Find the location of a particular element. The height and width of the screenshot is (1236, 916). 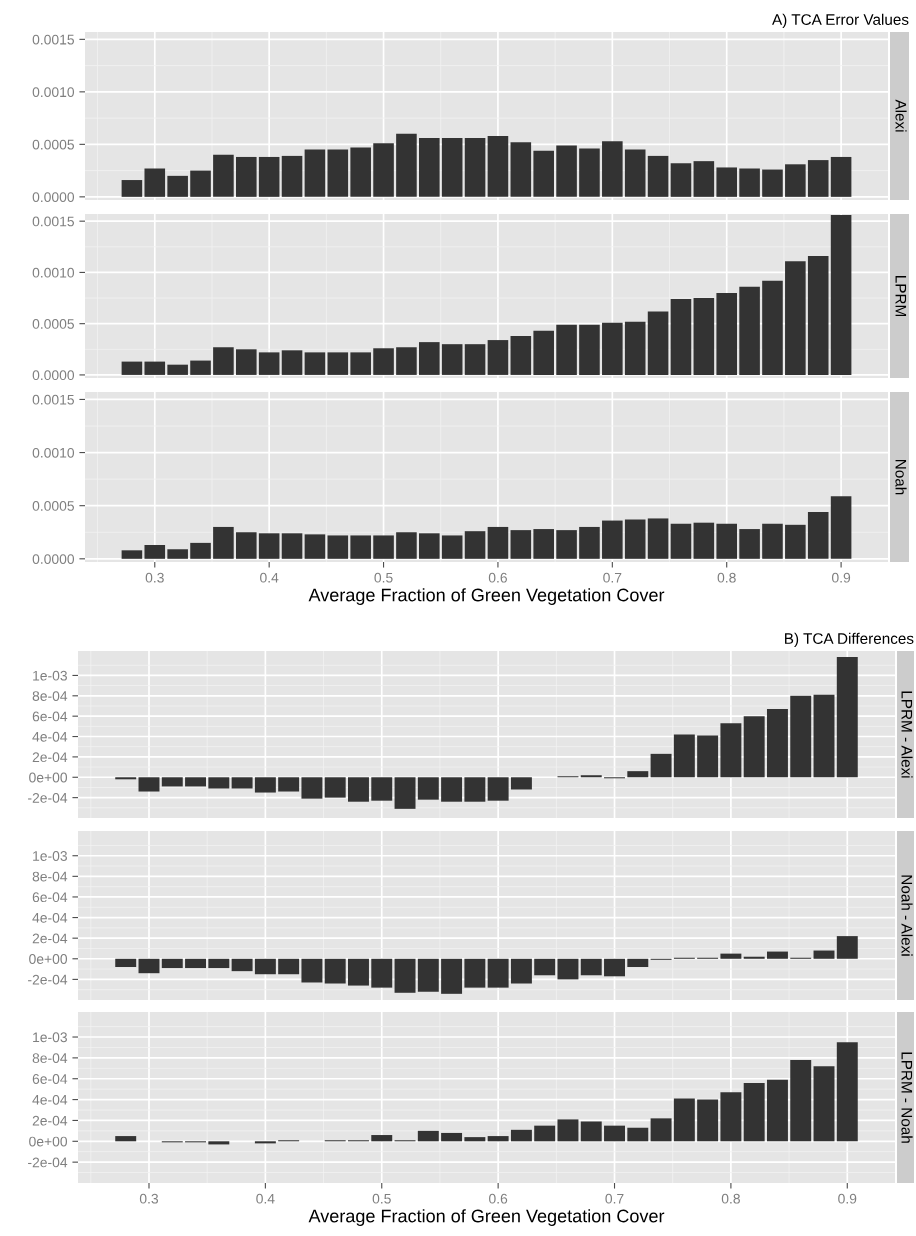

x-tick-label: 0.3 is located at coordinates (149, 1198).